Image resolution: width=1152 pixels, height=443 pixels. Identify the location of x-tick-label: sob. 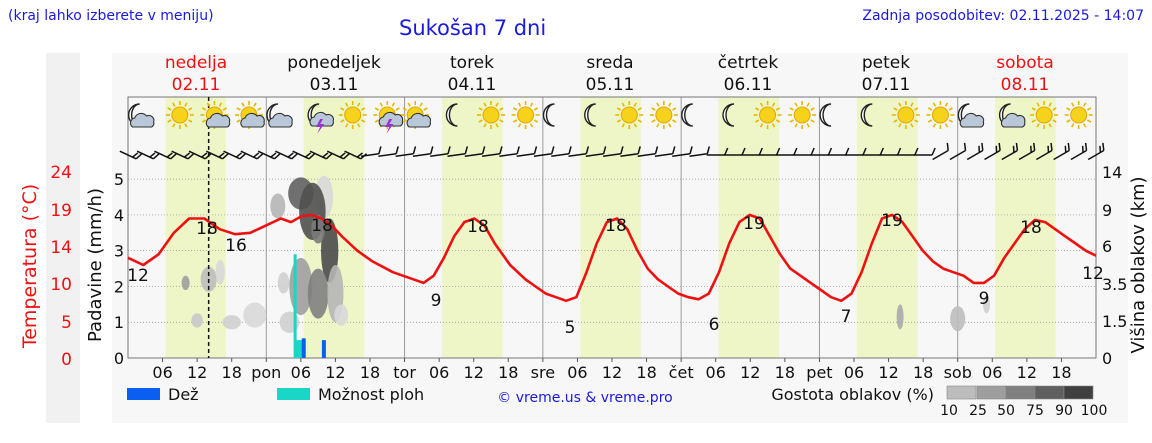
(958, 372).